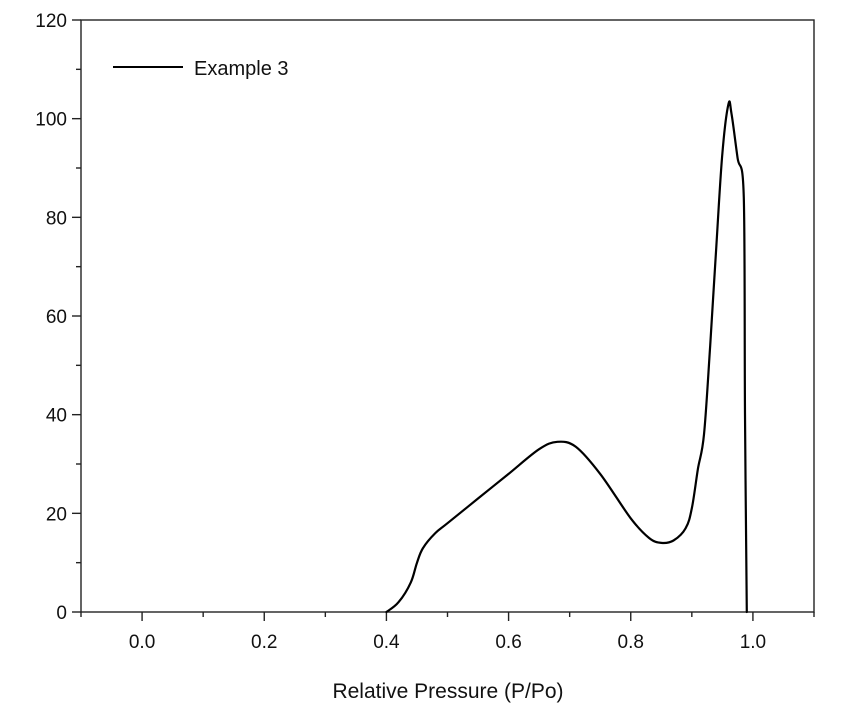 The height and width of the screenshot is (708, 855). What do you see at coordinates (753, 642) in the screenshot?
I see `x-tick-label: 1.0` at bounding box center [753, 642].